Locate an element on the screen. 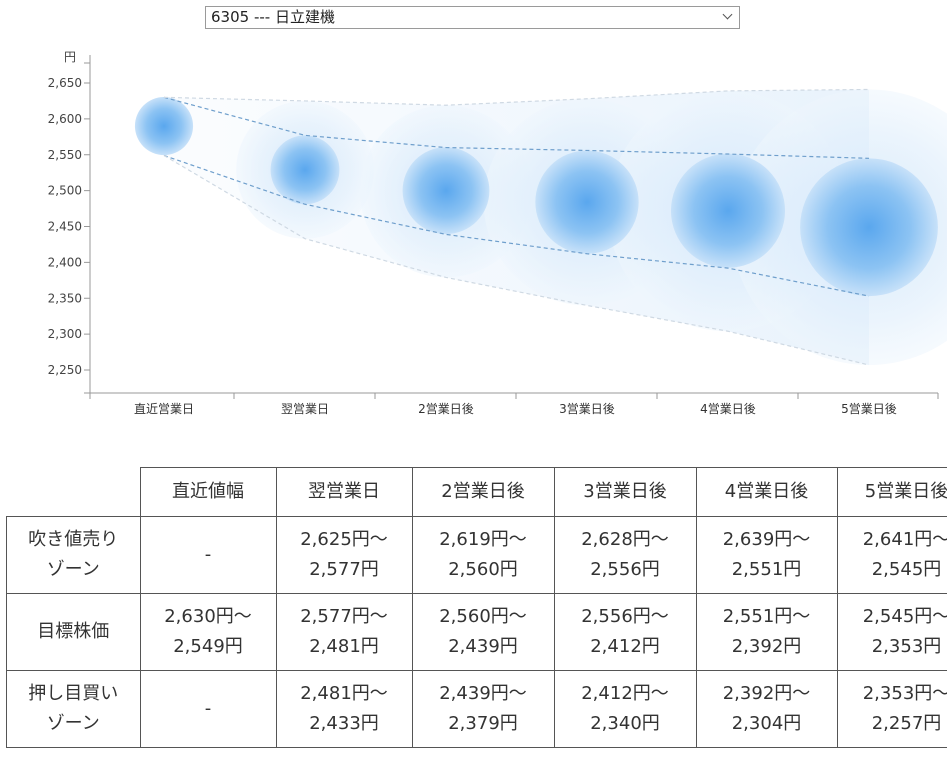 The width and height of the screenshot is (947, 761). table-cell-line: 2,481円 is located at coordinates (344, 646).